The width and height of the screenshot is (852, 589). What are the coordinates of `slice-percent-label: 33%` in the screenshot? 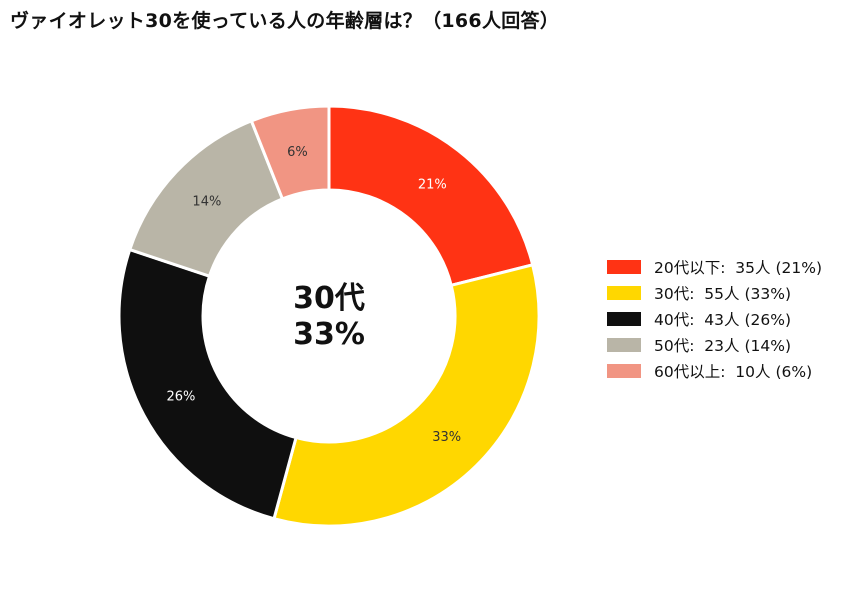 It's located at (446, 437).